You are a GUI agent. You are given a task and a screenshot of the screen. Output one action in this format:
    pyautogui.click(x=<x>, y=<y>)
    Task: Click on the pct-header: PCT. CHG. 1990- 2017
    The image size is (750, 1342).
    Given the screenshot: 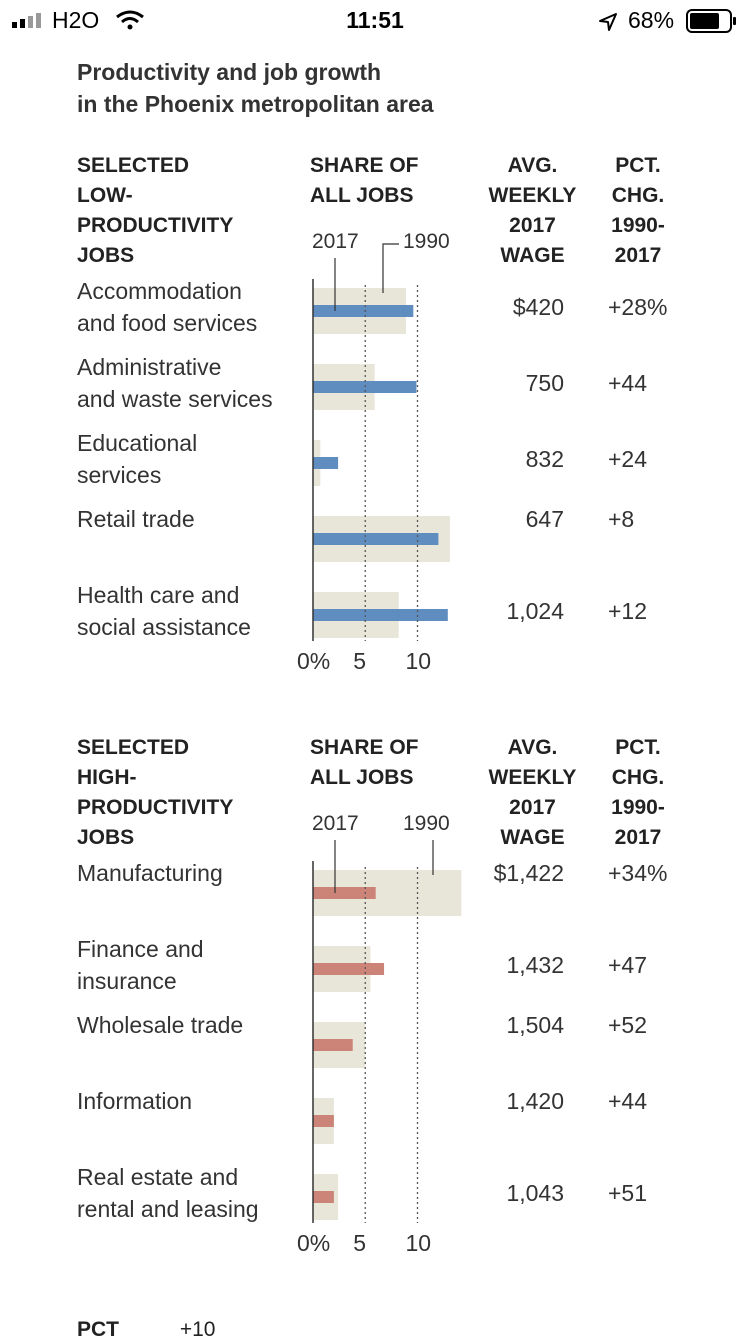 What is the action you would take?
    pyautogui.click(x=638, y=210)
    